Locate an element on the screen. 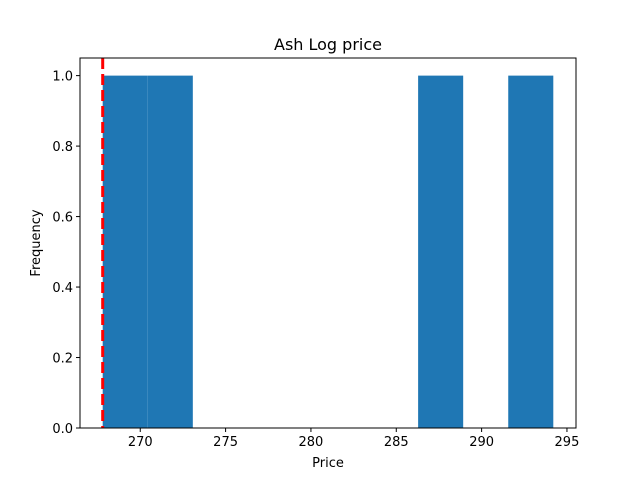 This screenshot has width=640, height=480. y-tick-label: 0.6 is located at coordinates (62, 218).